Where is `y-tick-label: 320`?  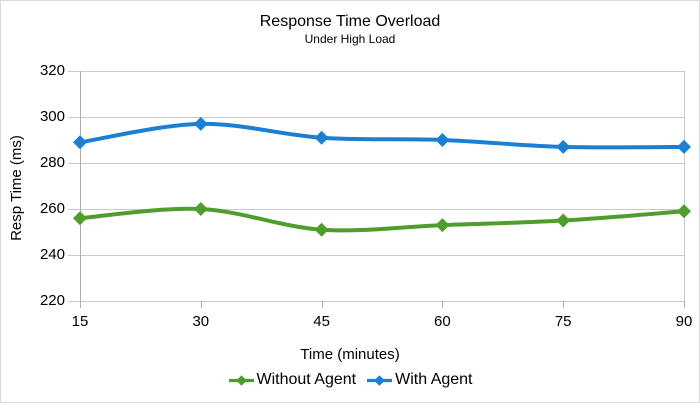
y-tick-label: 320 is located at coordinates (52, 70).